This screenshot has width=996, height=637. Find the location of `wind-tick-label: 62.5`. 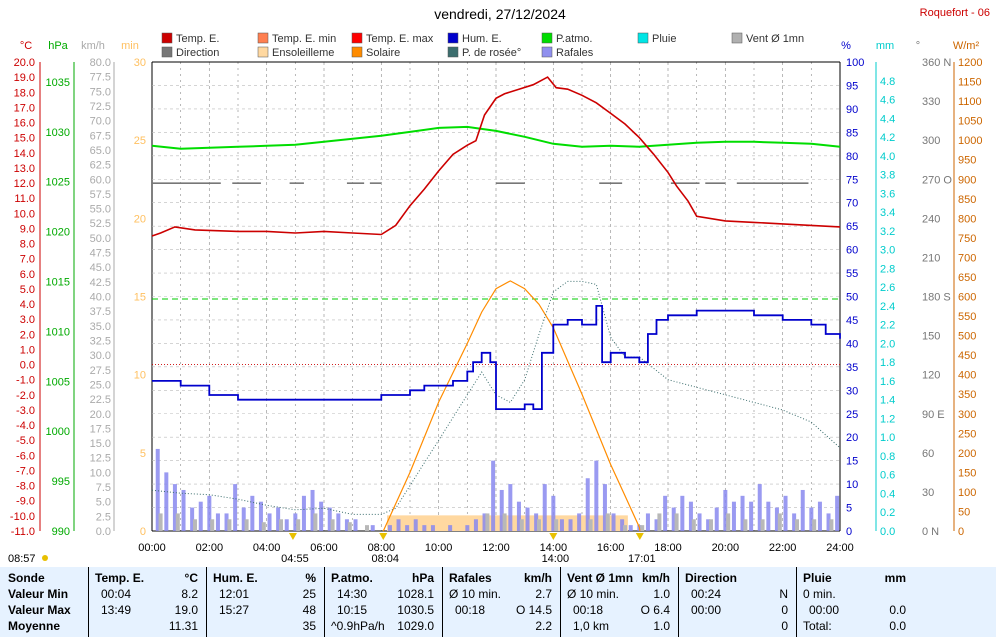

wind-tick-label: 62.5 is located at coordinates (100, 166).